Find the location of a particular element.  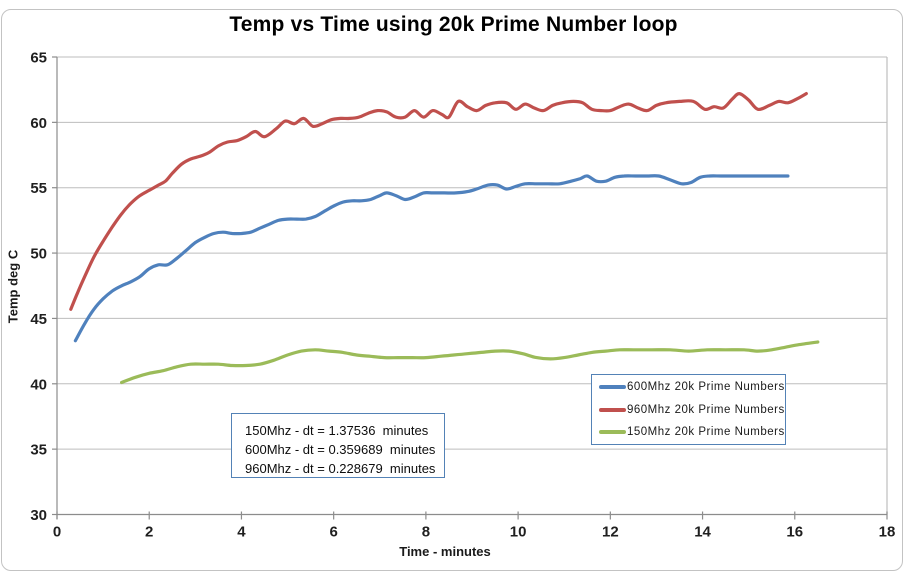

x-tick-label-8: 8 is located at coordinates (426, 532).